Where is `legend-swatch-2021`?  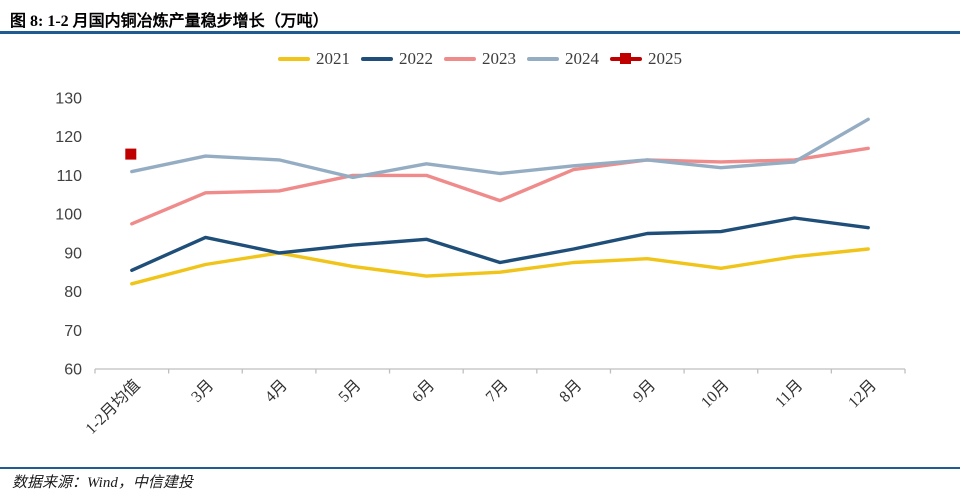
legend-swatch-2021 is located at coordinates (294, 58).